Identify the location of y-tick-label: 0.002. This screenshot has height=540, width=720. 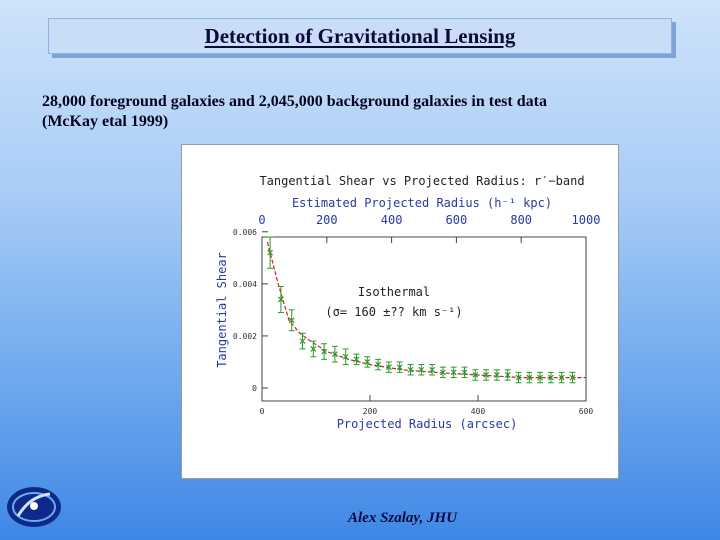
(245, 336).